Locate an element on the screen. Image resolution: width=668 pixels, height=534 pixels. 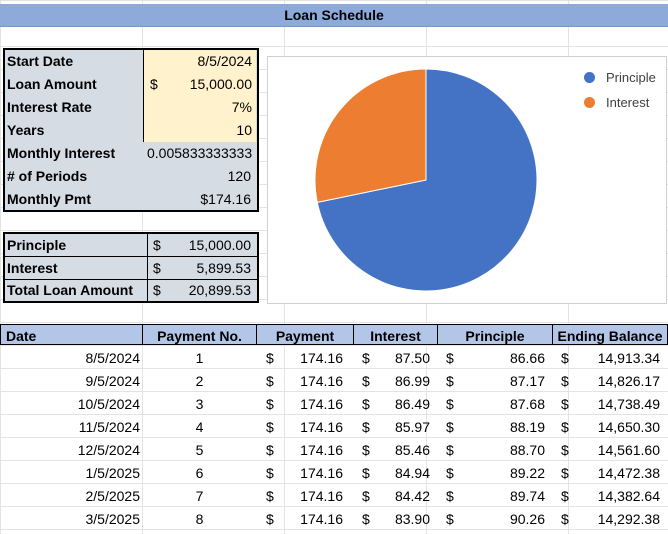
table-row: 11/5/2024 4 $174.16 $85.97 $88.19 $14,650.30 is located at coordinates (334, 427).